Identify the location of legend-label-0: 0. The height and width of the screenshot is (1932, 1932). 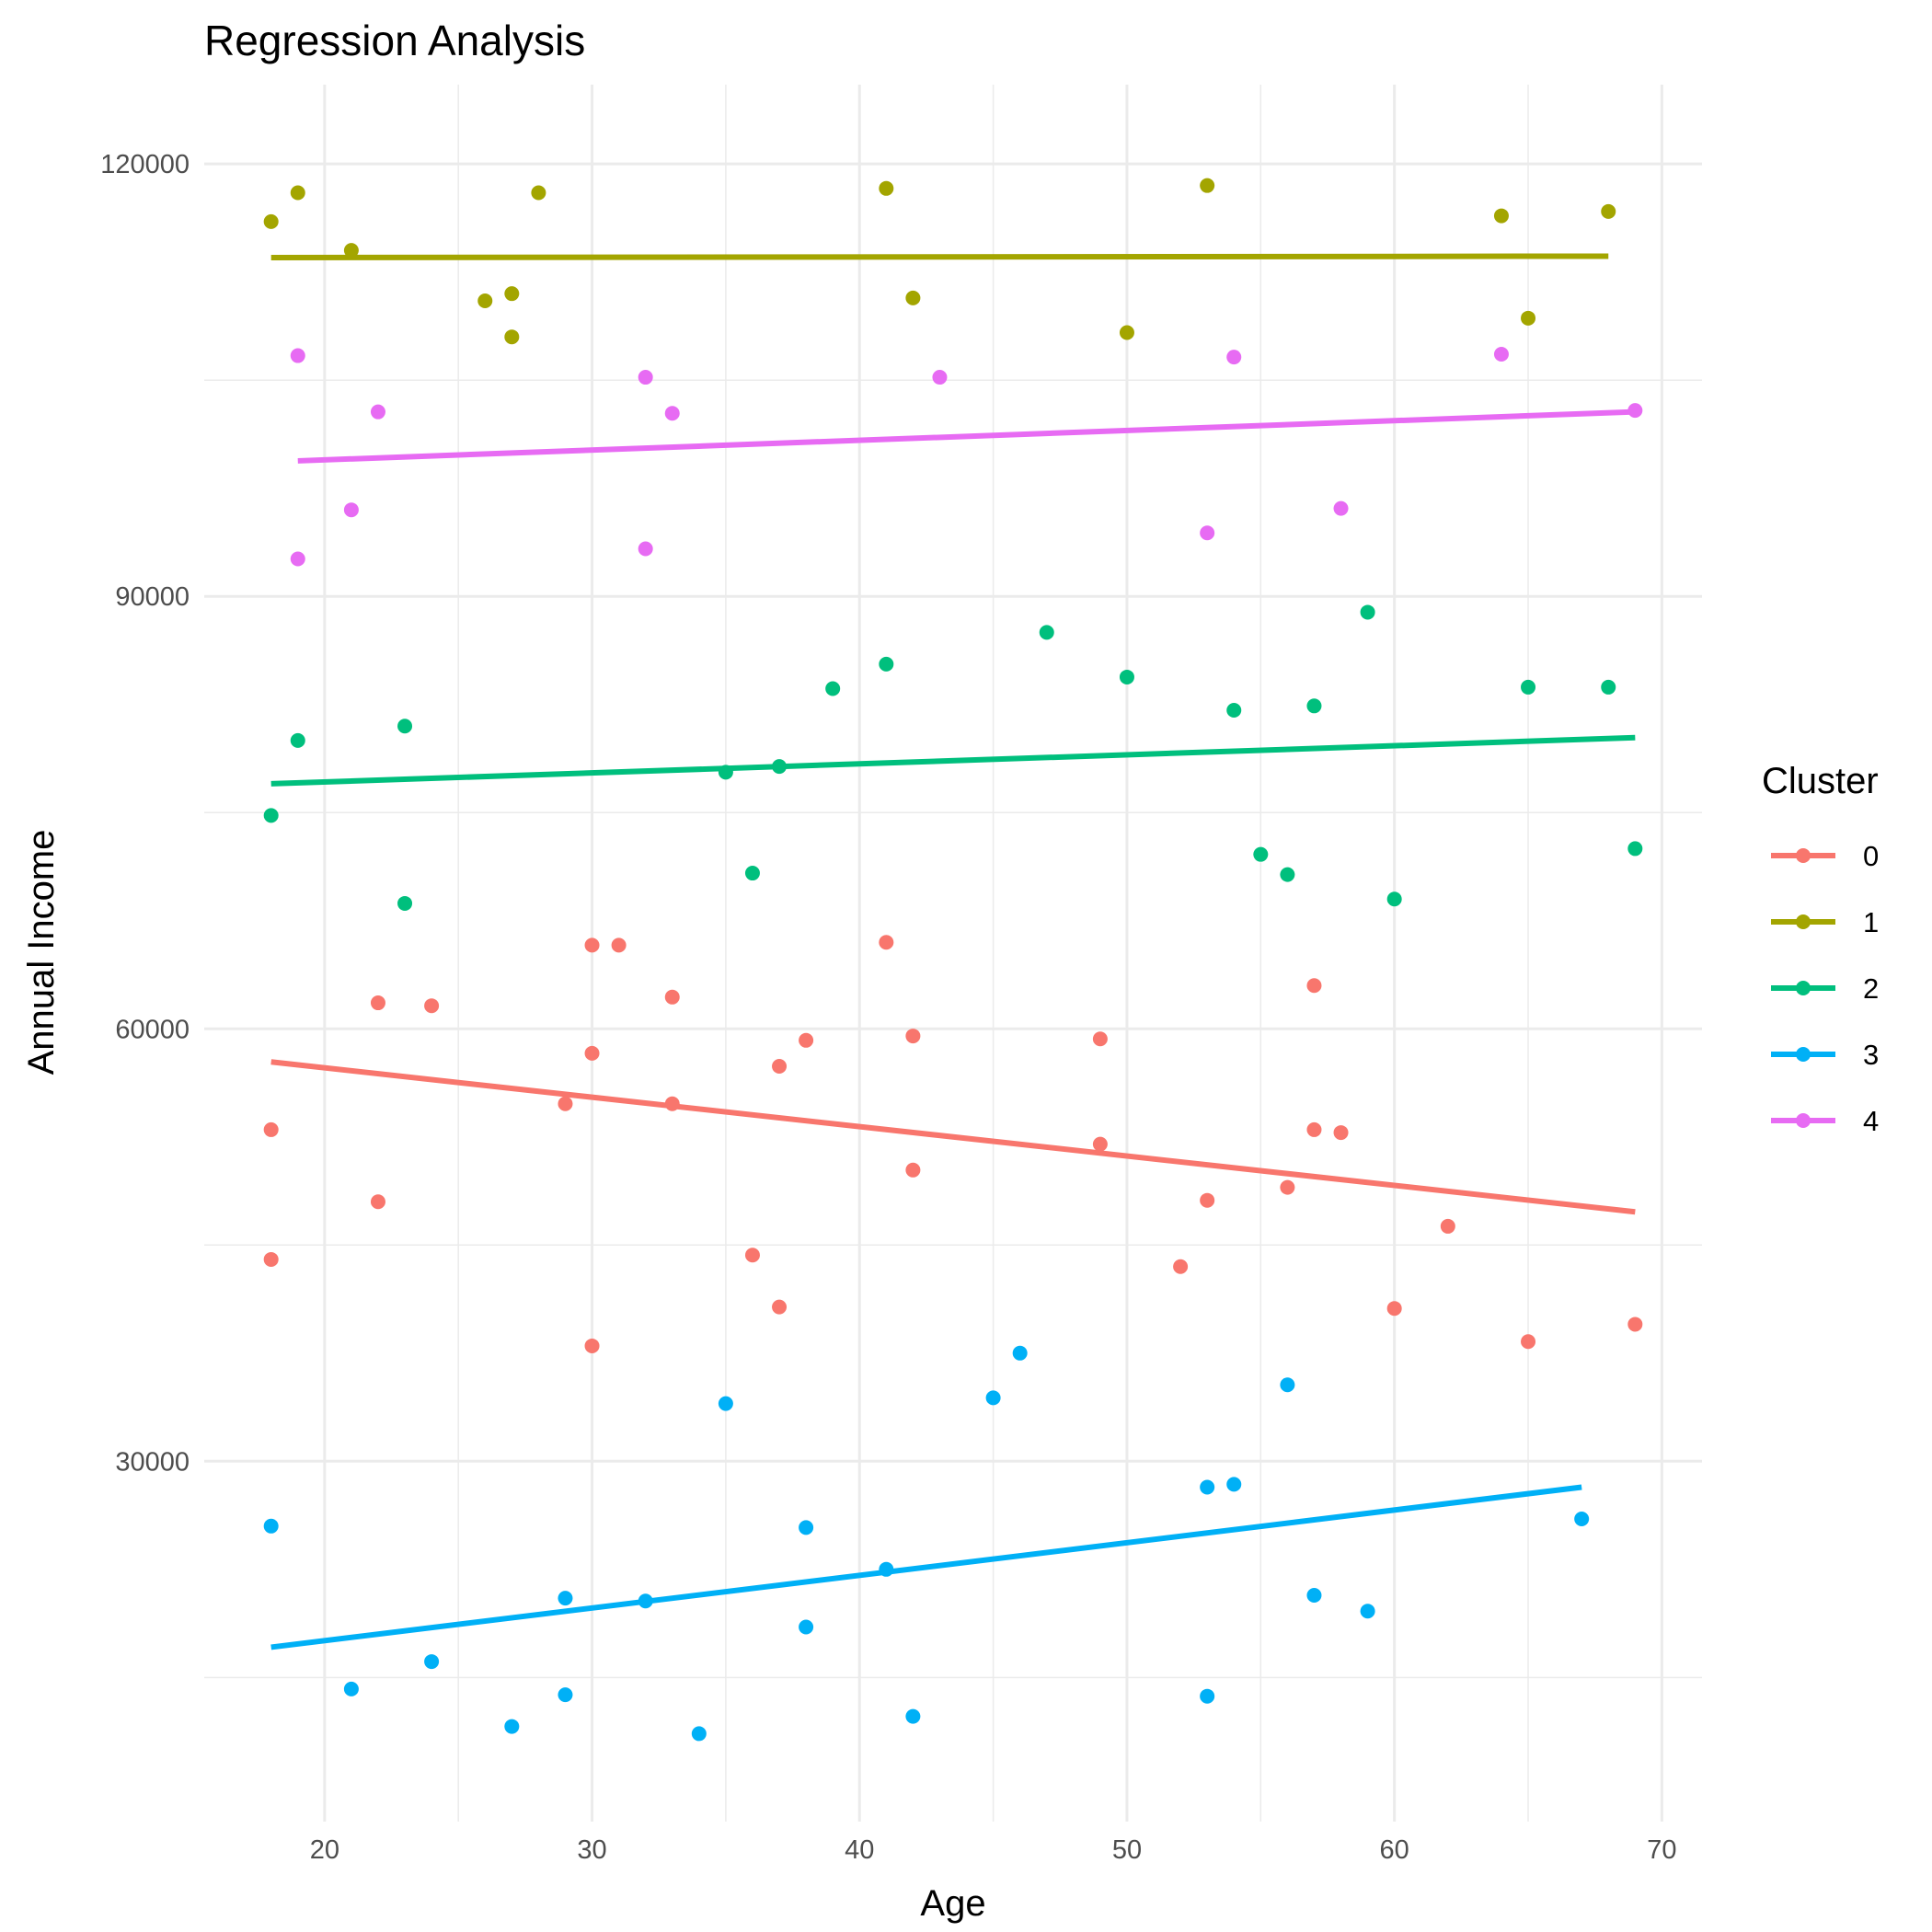
(1871, 856).